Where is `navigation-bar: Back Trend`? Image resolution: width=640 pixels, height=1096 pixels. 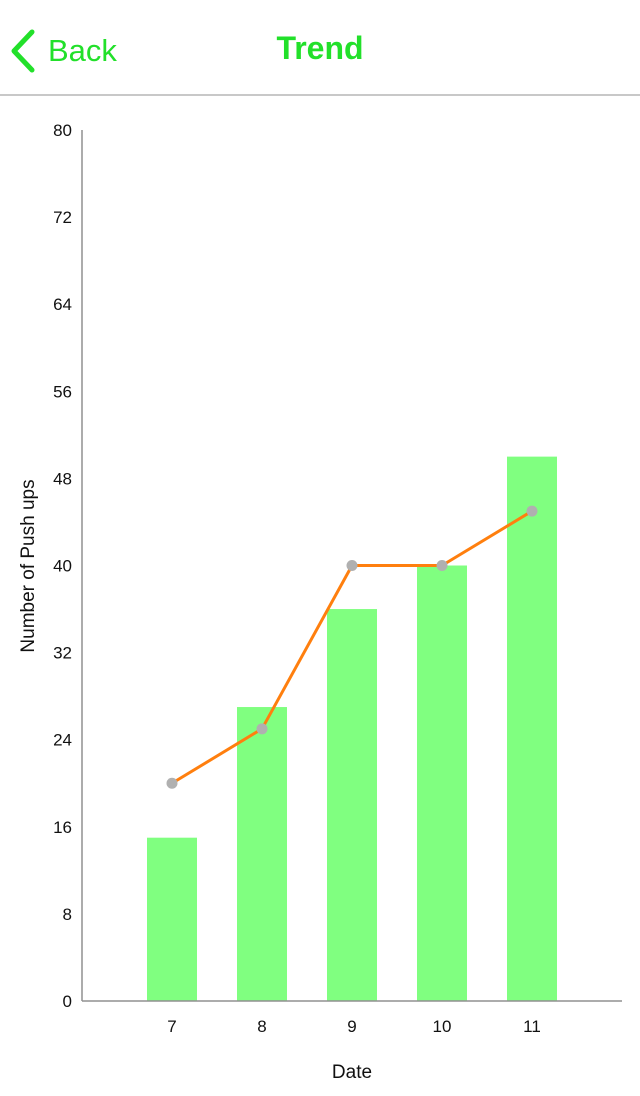 navigation-bar: Back Trend is located at coordinates (320, 48).